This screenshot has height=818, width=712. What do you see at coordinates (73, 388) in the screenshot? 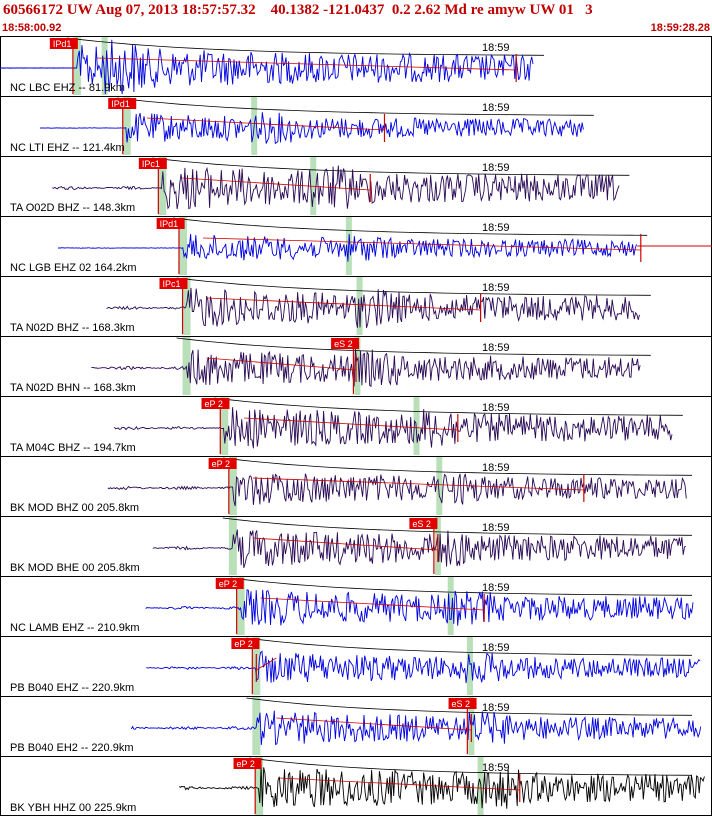
I see `station-label: TA N02D BHN -- 168.3km` at bounding box center [73, 388].